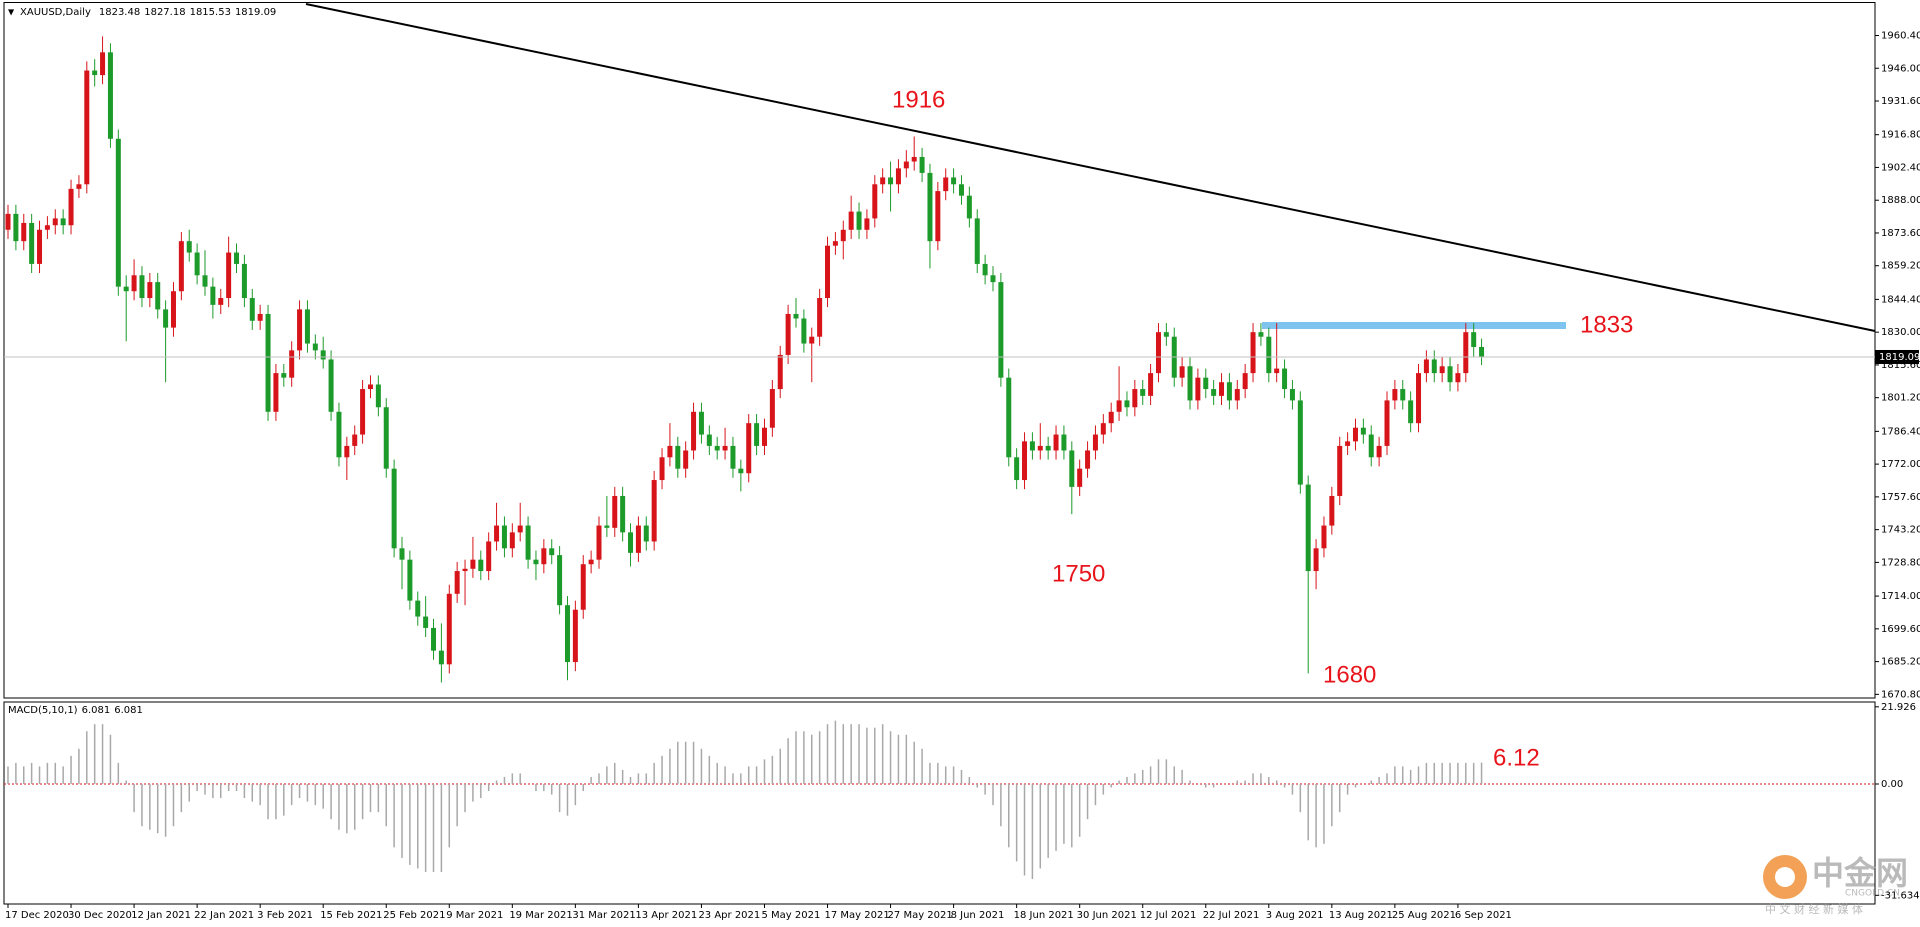  I want to click on x-tick-label: 6 Sep 2021, so click(1483, 915).